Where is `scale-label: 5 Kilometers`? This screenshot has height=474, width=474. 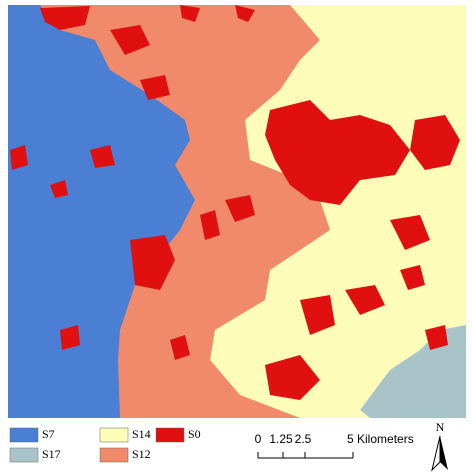 scale-label: 5 Kilometers is located at coordinates (380, 439).